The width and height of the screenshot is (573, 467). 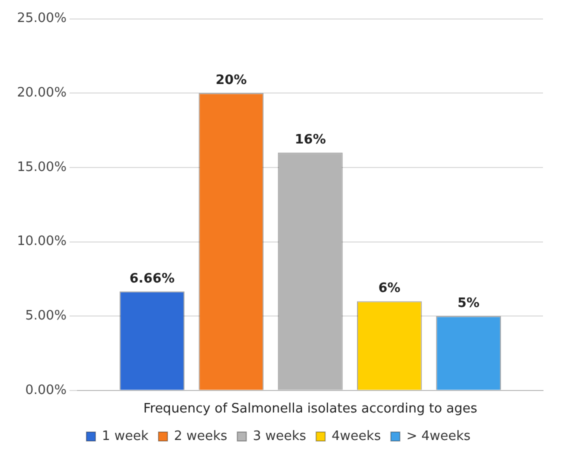 I want to click on data-label: 5%, so click(x=468, y=303).